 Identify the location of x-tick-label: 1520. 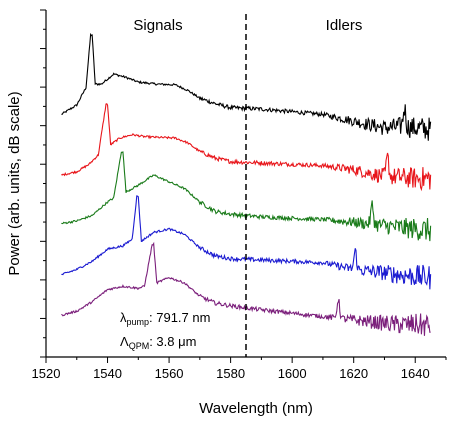
(46, 373).